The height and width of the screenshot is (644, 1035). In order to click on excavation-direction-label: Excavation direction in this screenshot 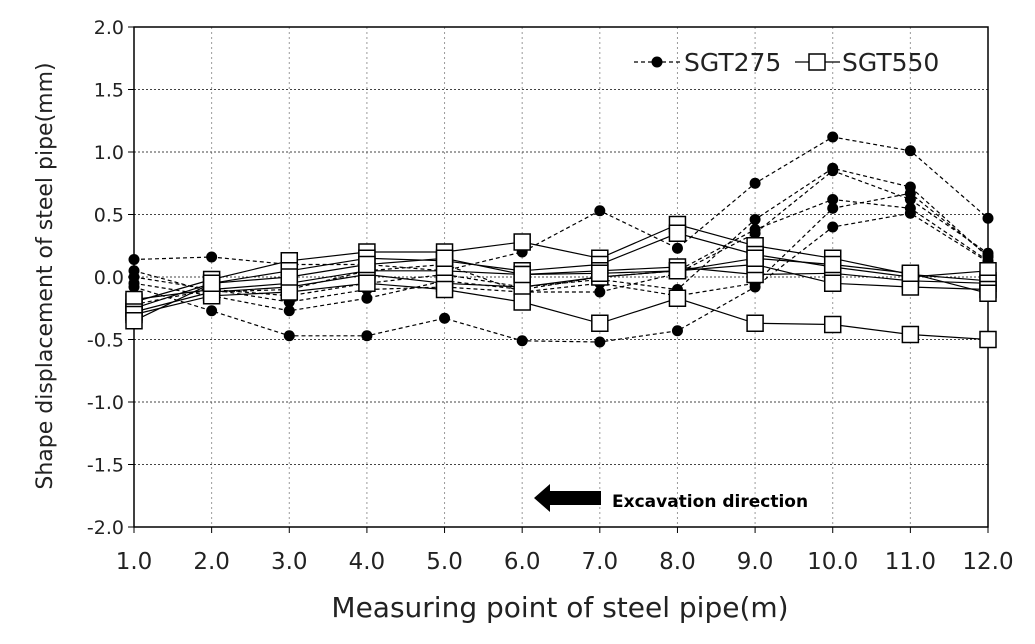, I will do `click(710, 502)`.